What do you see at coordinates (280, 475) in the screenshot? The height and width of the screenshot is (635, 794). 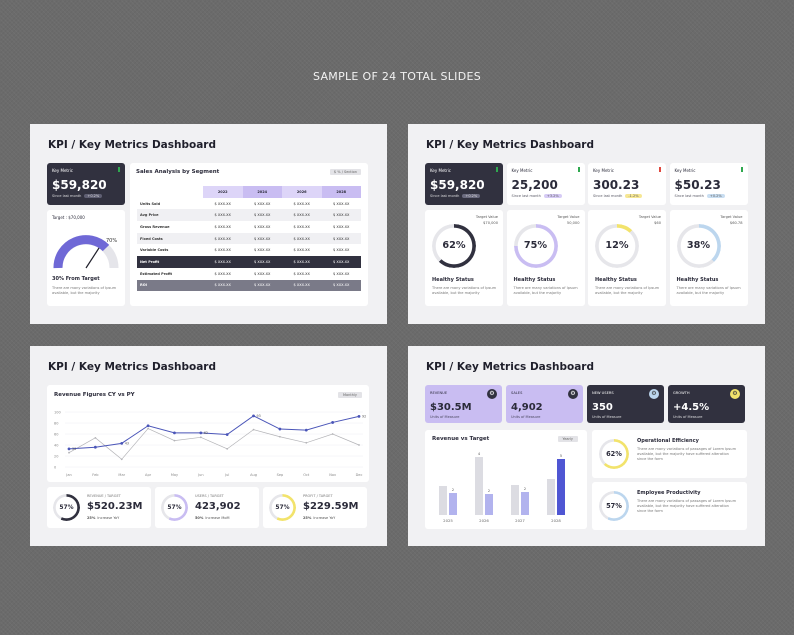 I see `x-tick-label: Sep` at bounding box center [280, 475].